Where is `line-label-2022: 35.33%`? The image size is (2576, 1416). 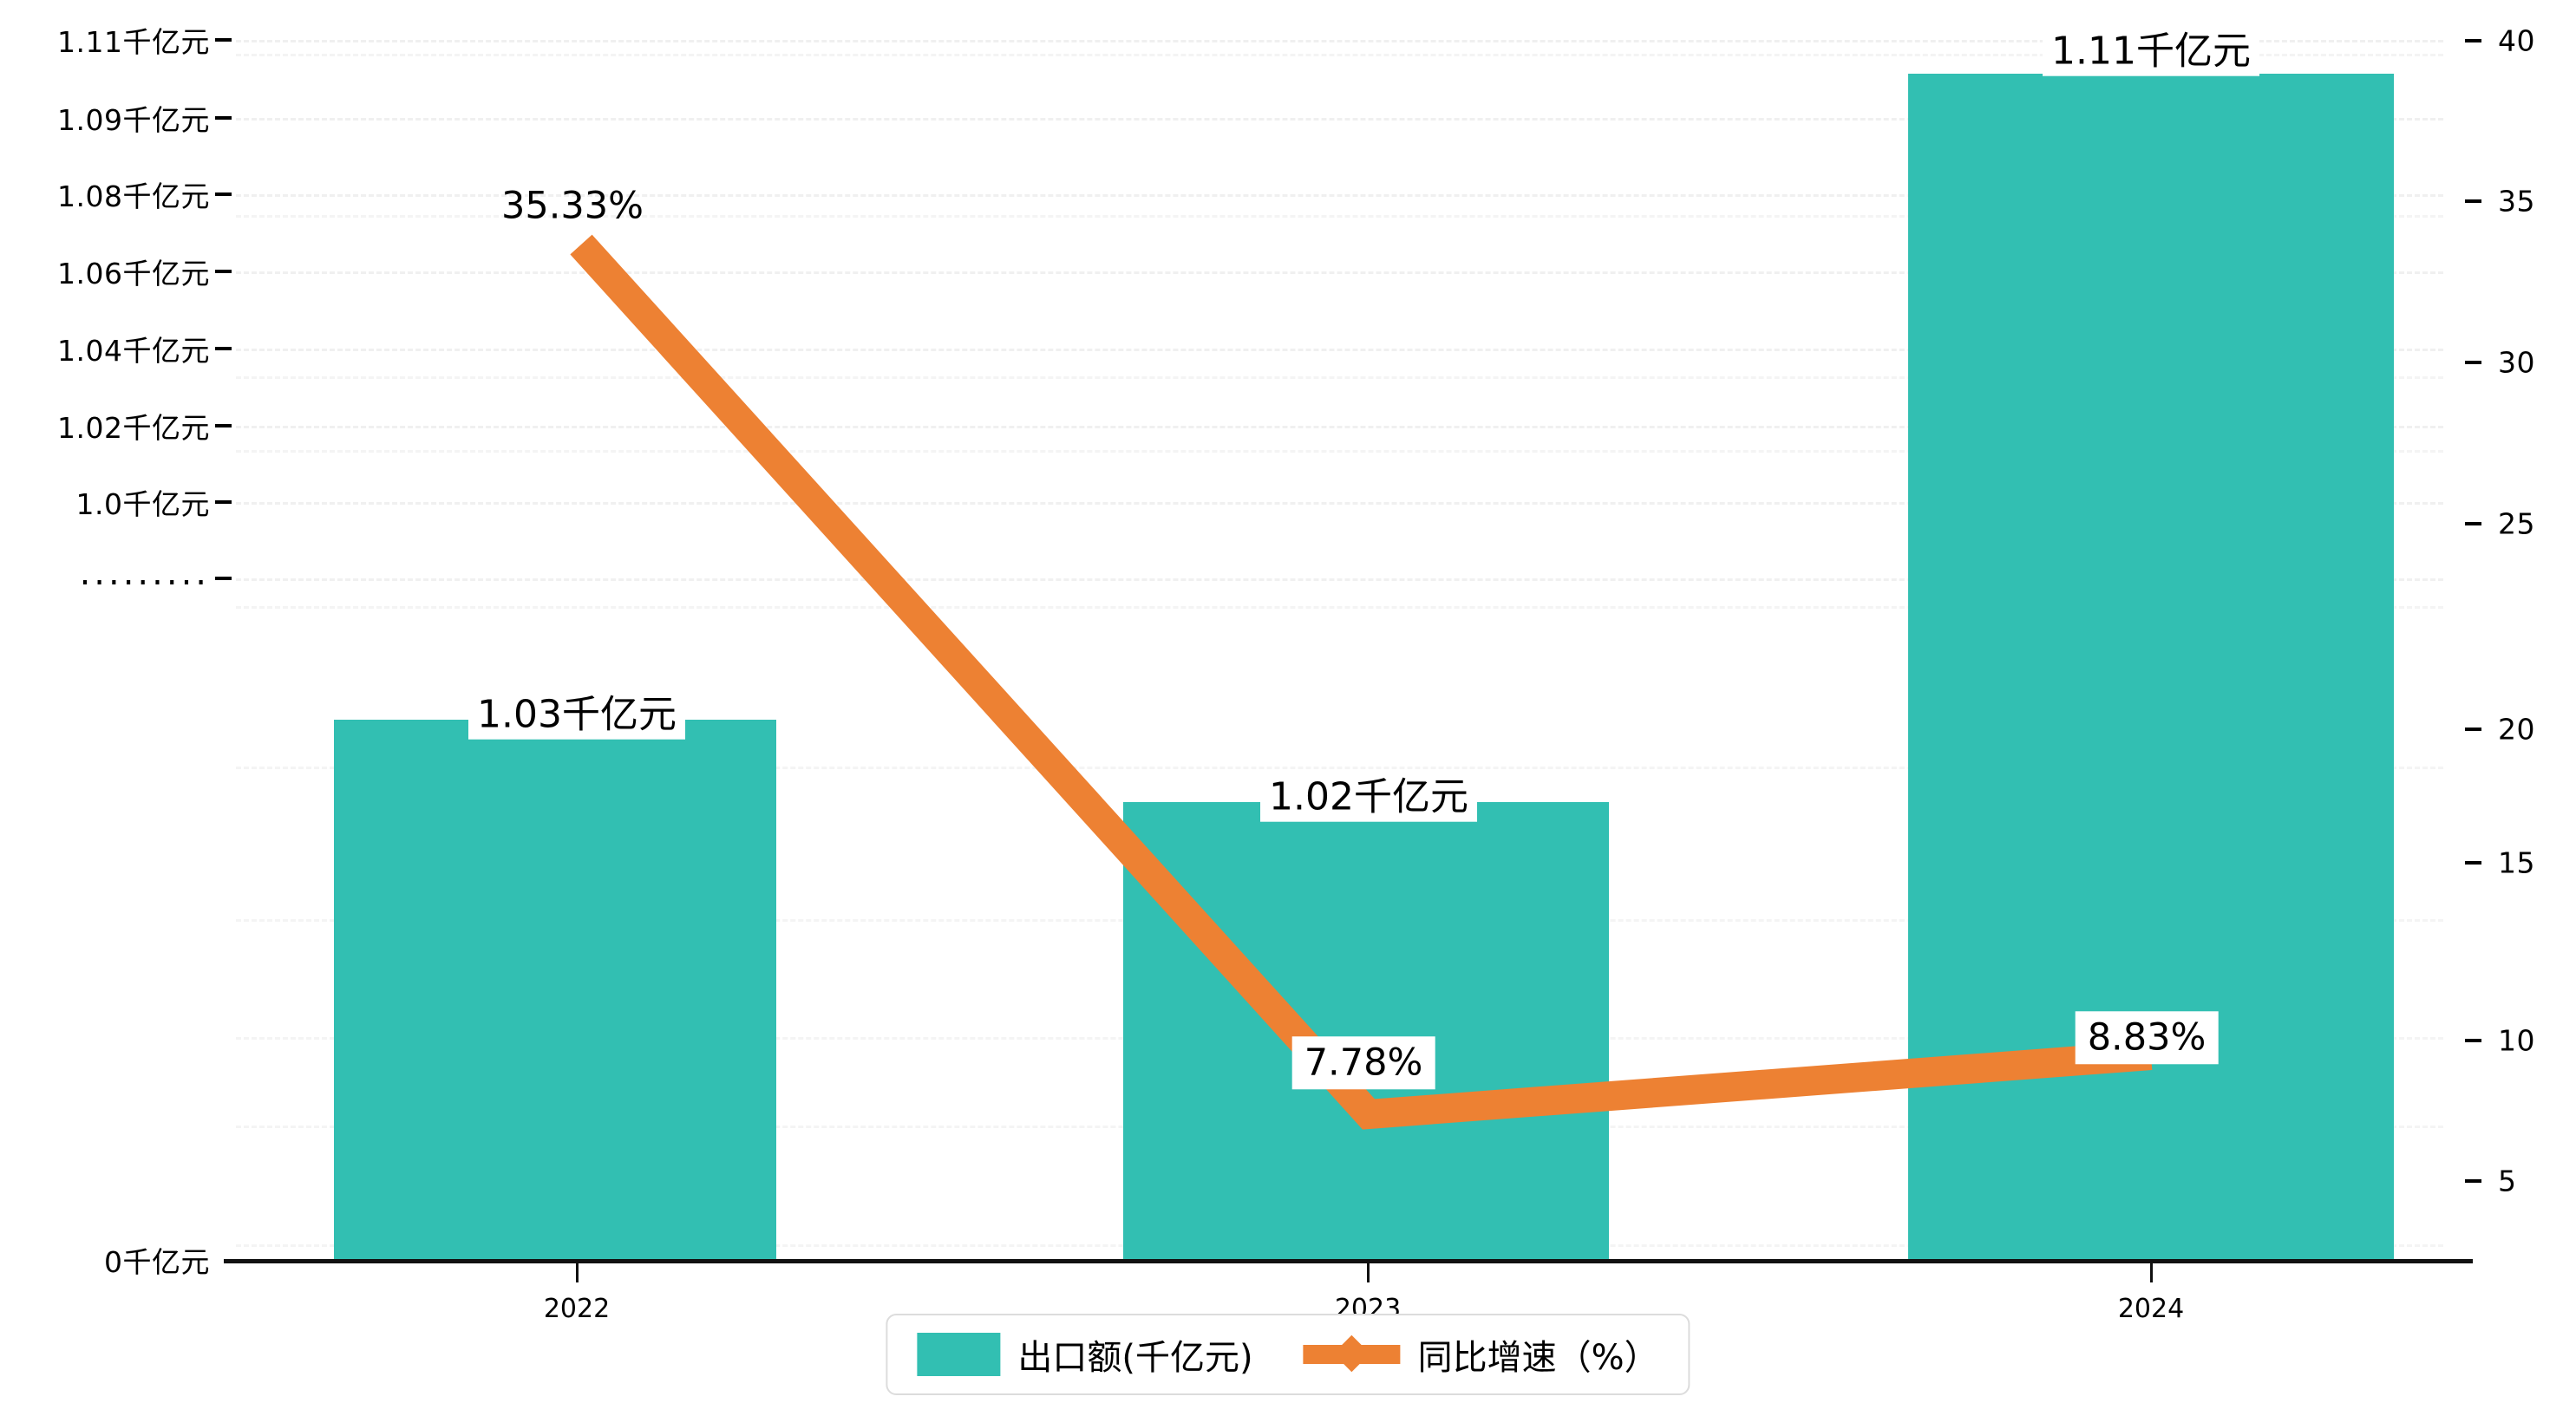
line-label-2022: 35.33% is located at coordinates (572, 206).